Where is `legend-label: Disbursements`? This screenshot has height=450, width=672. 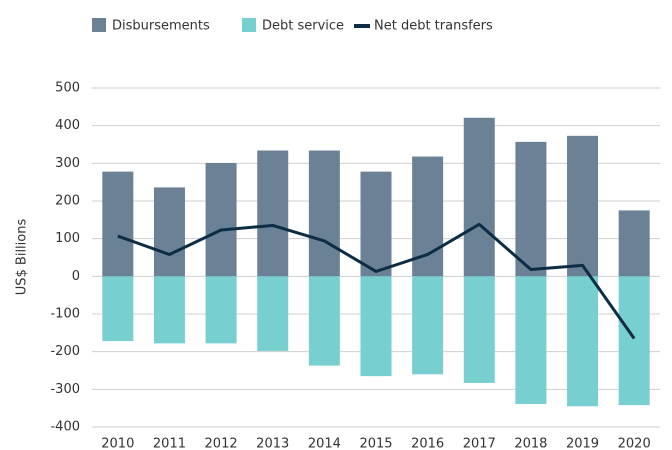 legend-label: Disbursements is located at coordinates (161, 26).